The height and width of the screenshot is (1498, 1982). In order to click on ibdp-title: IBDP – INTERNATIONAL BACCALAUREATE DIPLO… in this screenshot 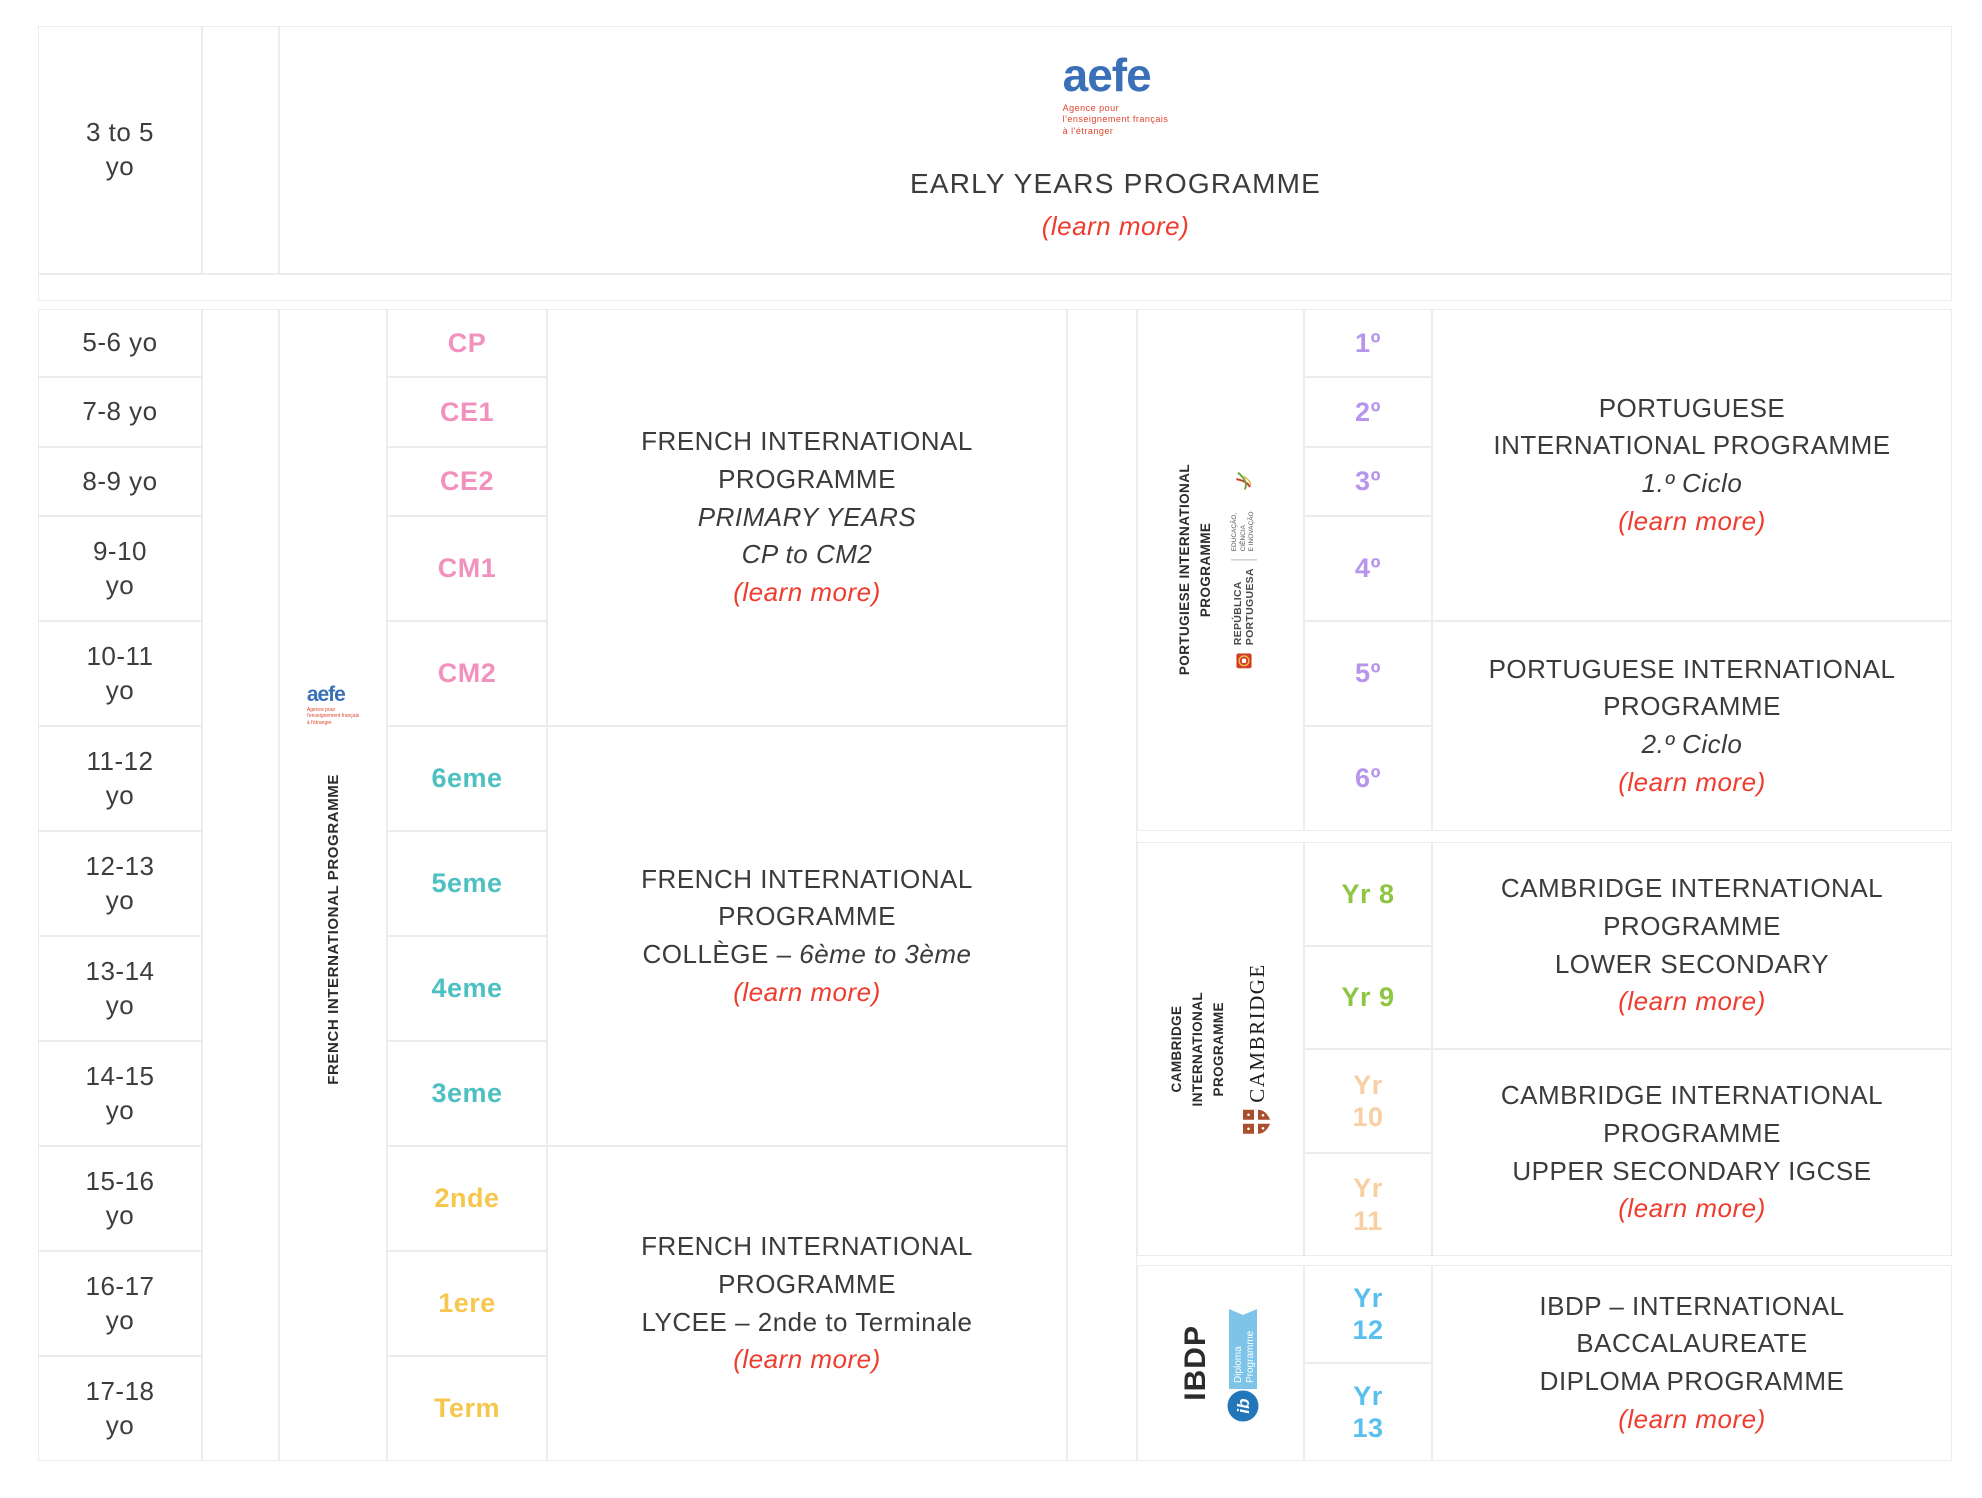, I will do `click(1692, 1343)`.